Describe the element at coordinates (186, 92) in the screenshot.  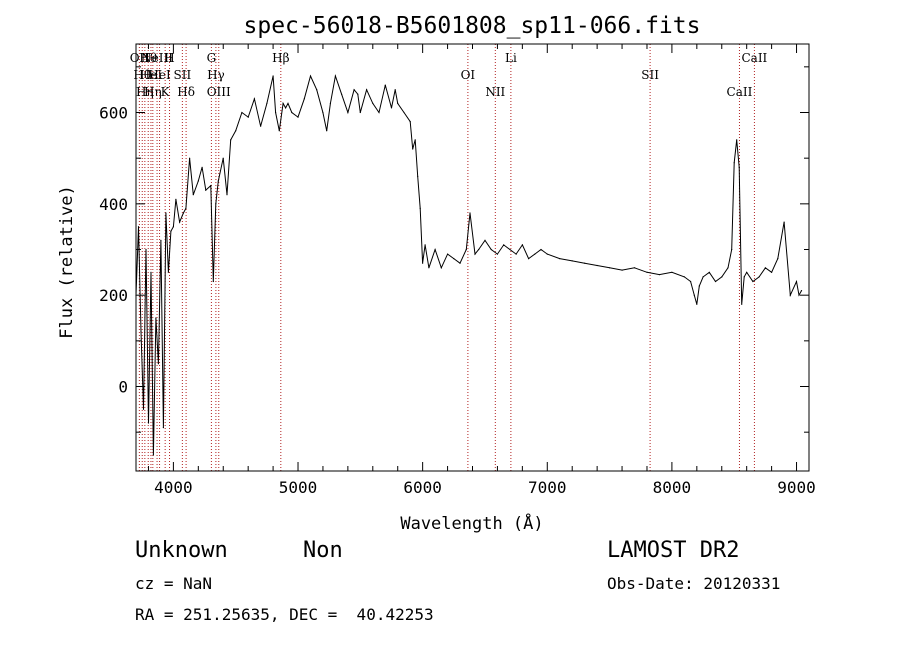
I see `line-label-11: Hδ` at that location.